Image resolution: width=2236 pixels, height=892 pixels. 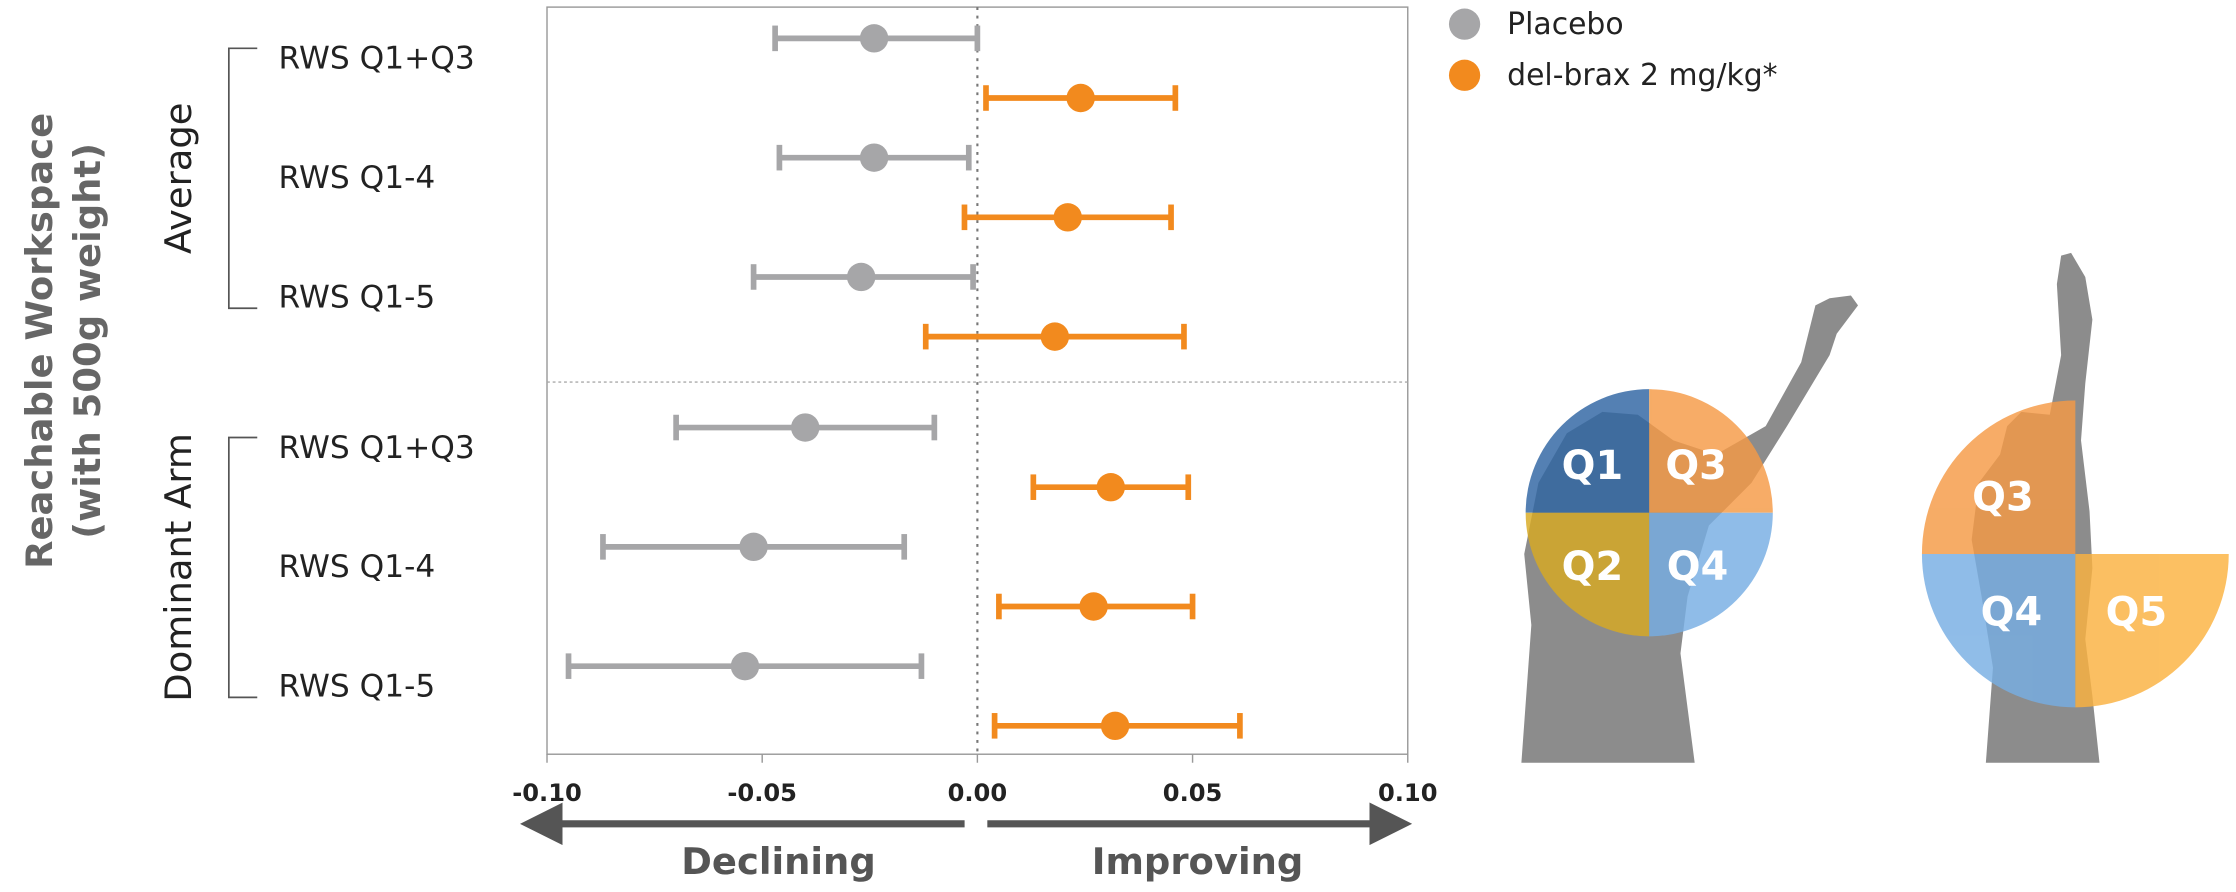 I want to click on x-tick-label: -0.05, so click(x=762, y=793).